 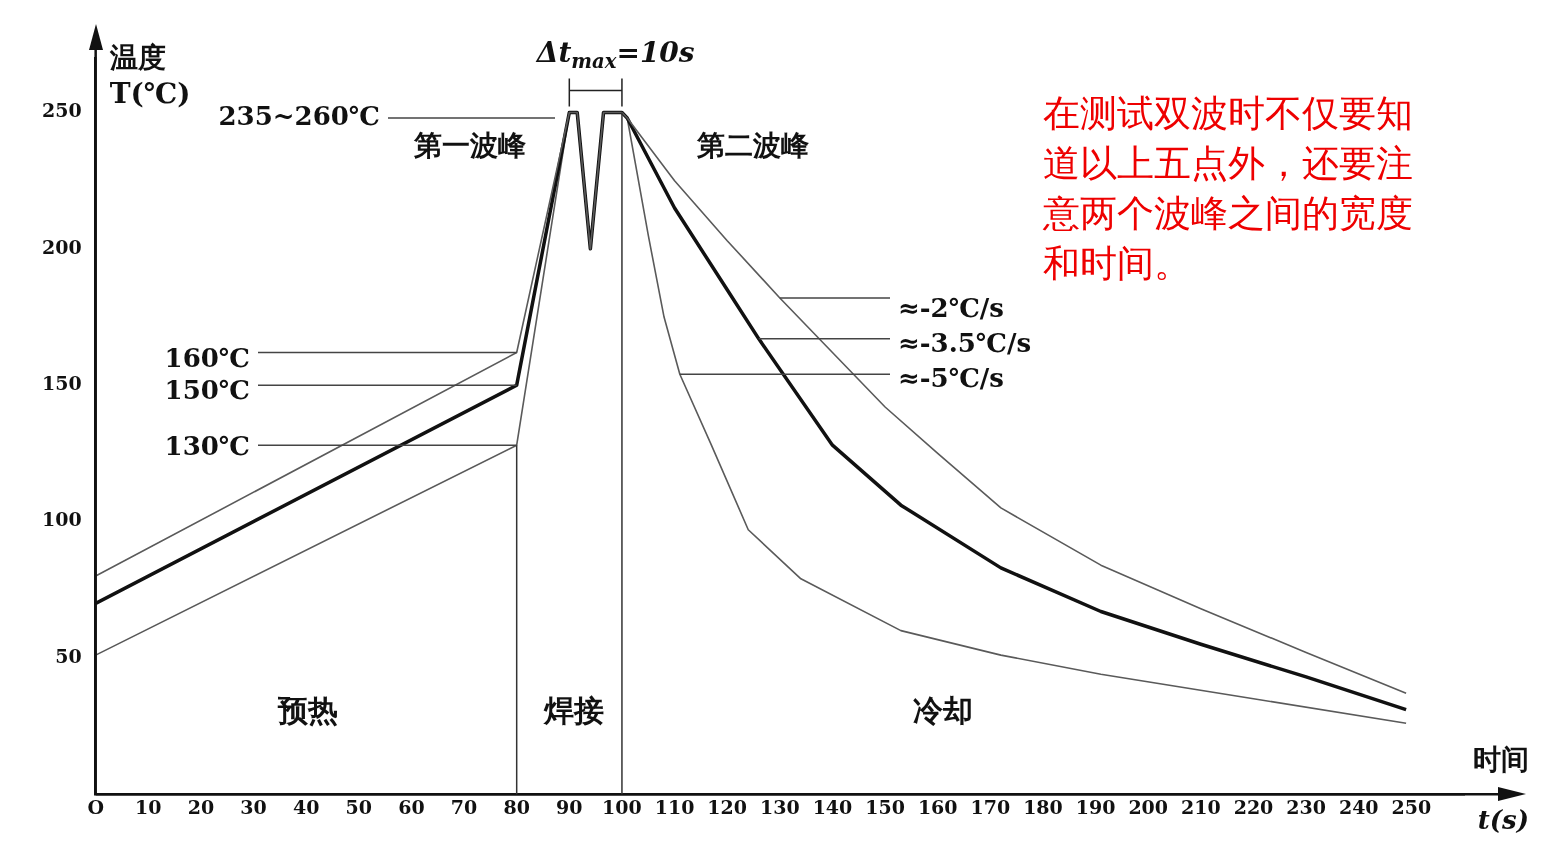 What do you see at coordinates (148, 806) in the screenshot?
I see `x-tick-label: 10` at bounding box center [148, 806].